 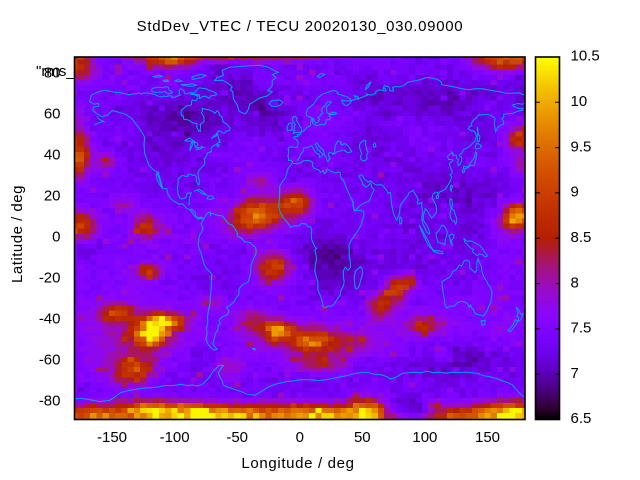 What do you see at coordinates (424, 437) in the screenshot?
I see `svg-text: 100` at bounding box center [424, 437].